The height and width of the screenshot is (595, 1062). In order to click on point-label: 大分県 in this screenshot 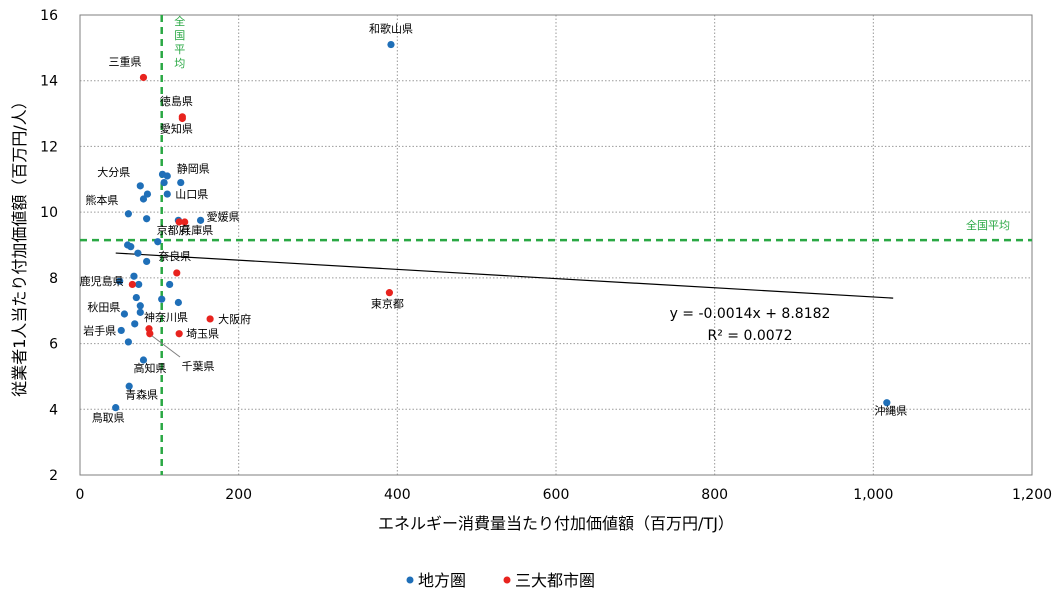, I will do `click(113, 172)`.